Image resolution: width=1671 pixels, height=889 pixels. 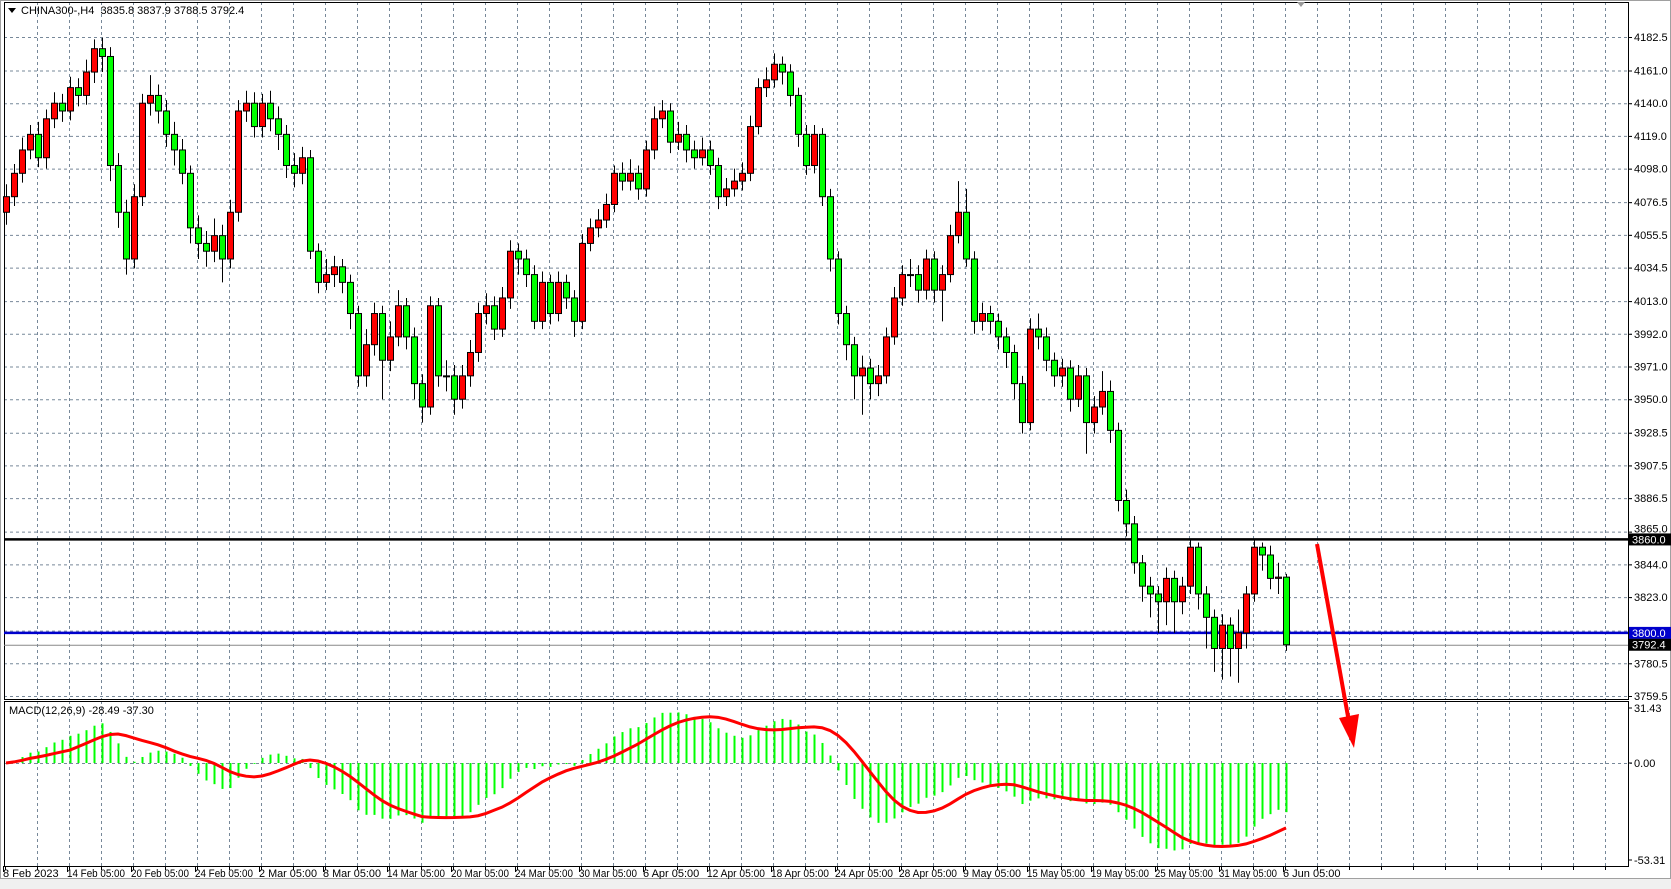 What do you see at coordinates (1651, 466) in the screenshot?
I see `price-tick-label: 3907.5` at bounding box center [1651, 466].